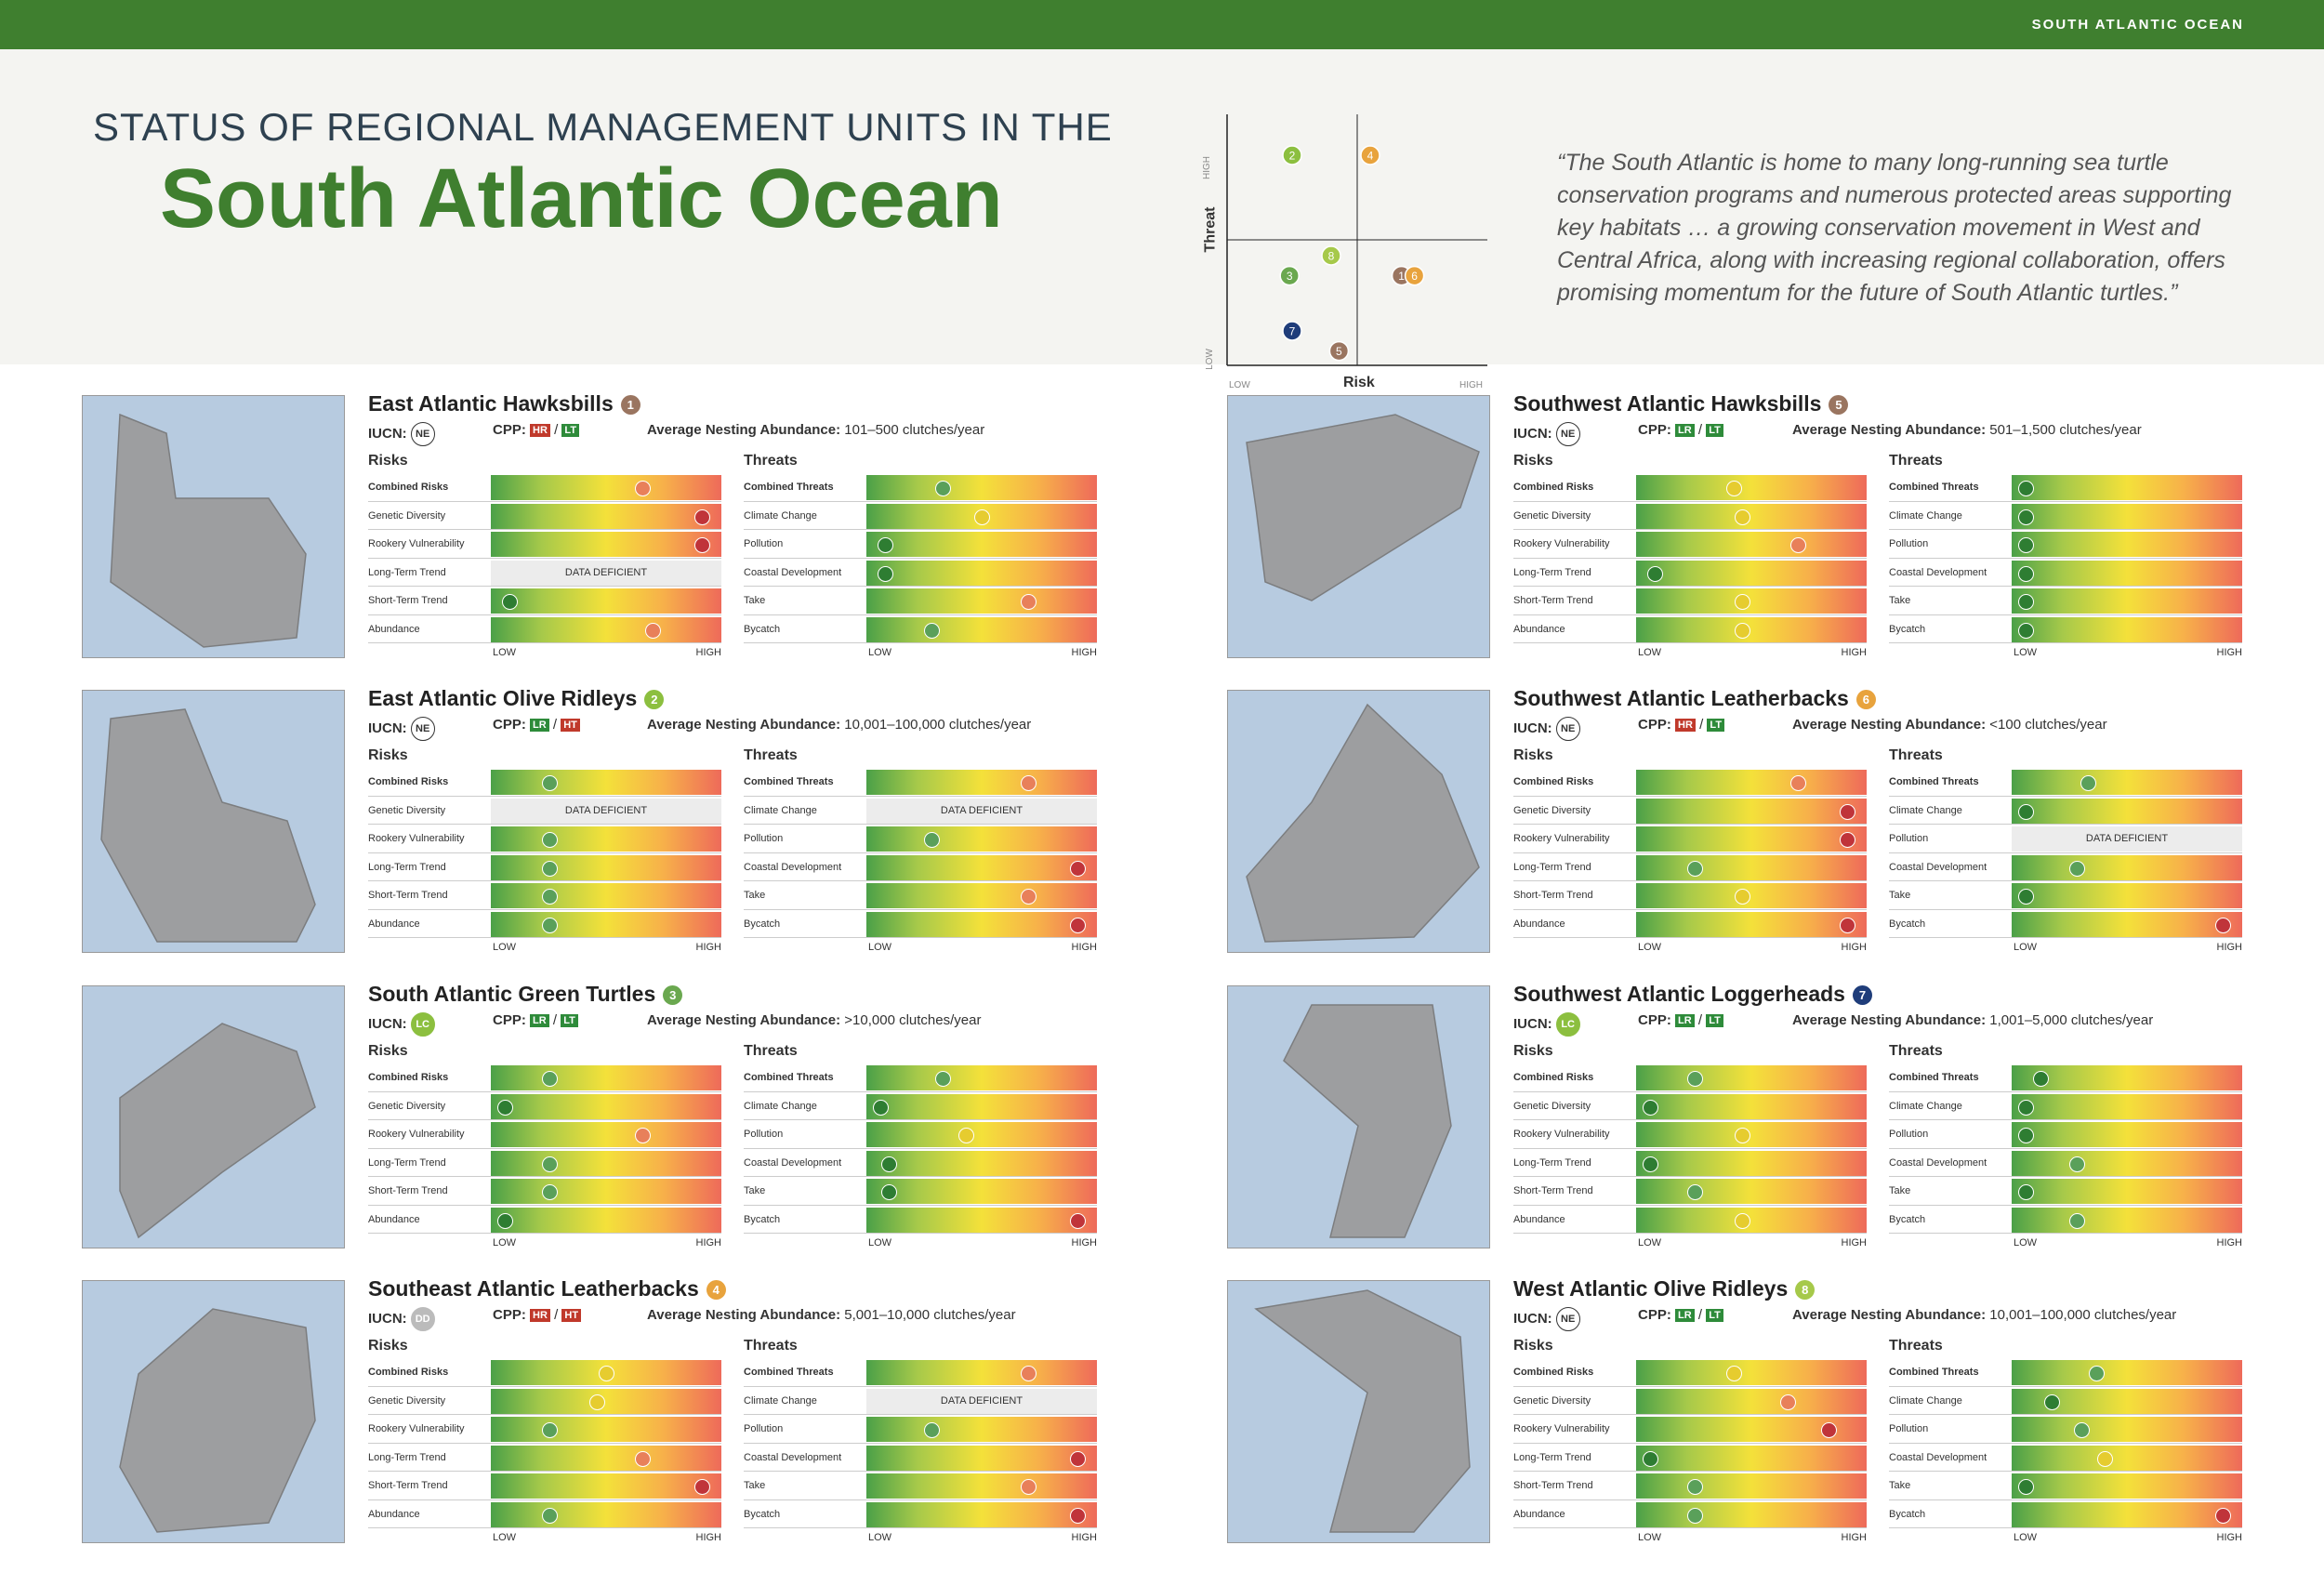 The image size is (2324, 1572). What do you see at coordinates (938, 725) in the screenshot?
I see `ana-value: 10,001–100,000 clutches/year` at bounding box center [938, 725].